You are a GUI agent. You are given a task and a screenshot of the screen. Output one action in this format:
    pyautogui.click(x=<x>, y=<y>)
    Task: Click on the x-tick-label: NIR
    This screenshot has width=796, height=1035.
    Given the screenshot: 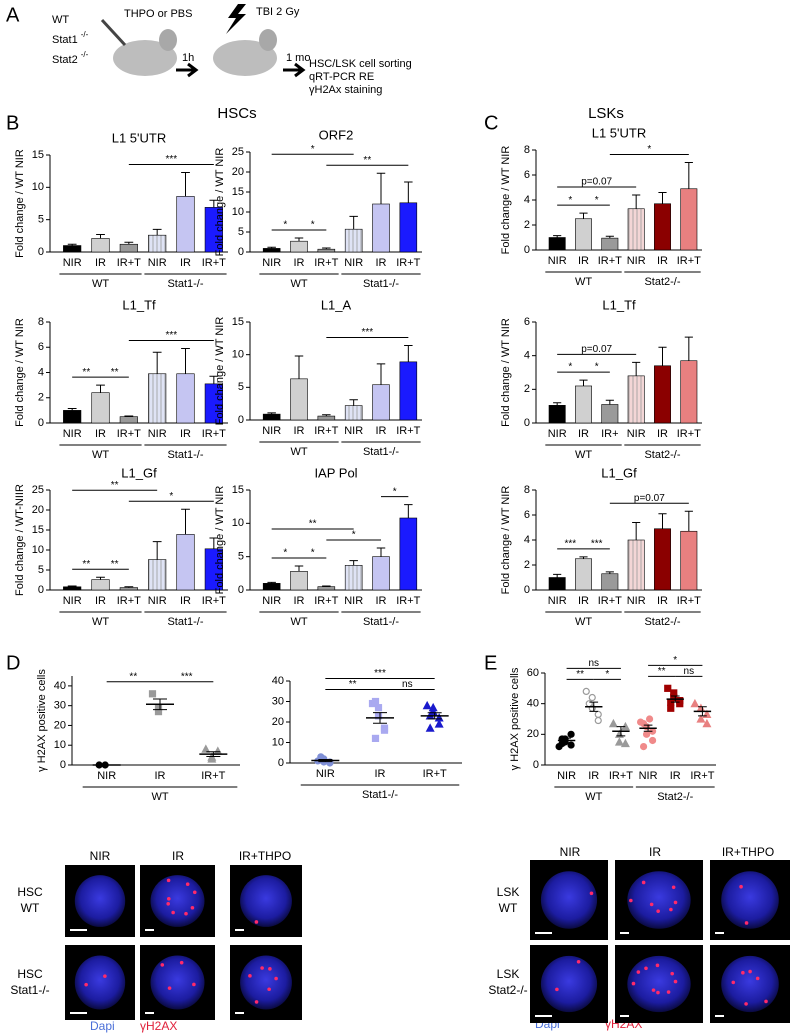 What is the action you would take?
    pyautogui.click(x=72, y=434)
    